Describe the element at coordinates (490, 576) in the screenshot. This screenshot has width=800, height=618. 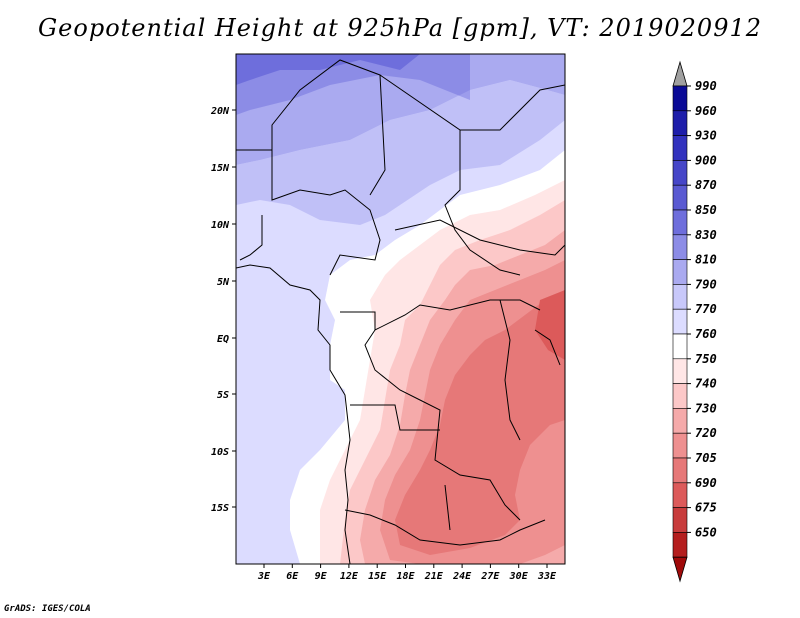
I see `lon-label: 27E` at that location.